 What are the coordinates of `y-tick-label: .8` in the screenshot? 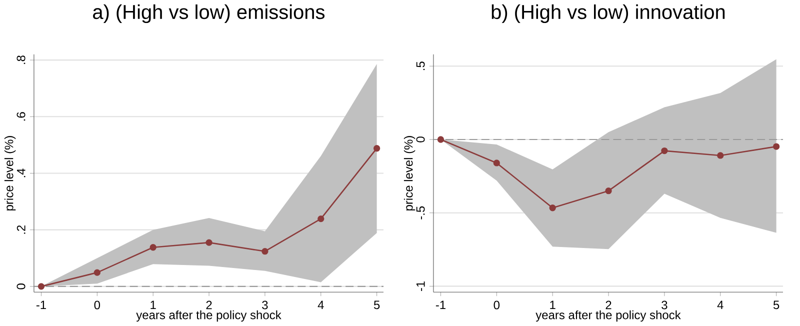 It's located at (21, 60).